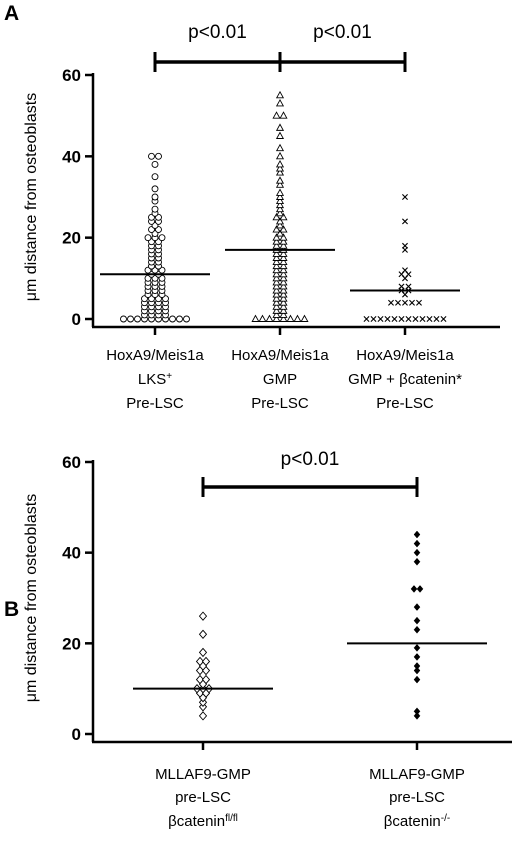 This screenshot has height=849, width=520. Describe the element at coordinates (71, 238) in the screenshot. I see `y-tick-label: 20` at that location.